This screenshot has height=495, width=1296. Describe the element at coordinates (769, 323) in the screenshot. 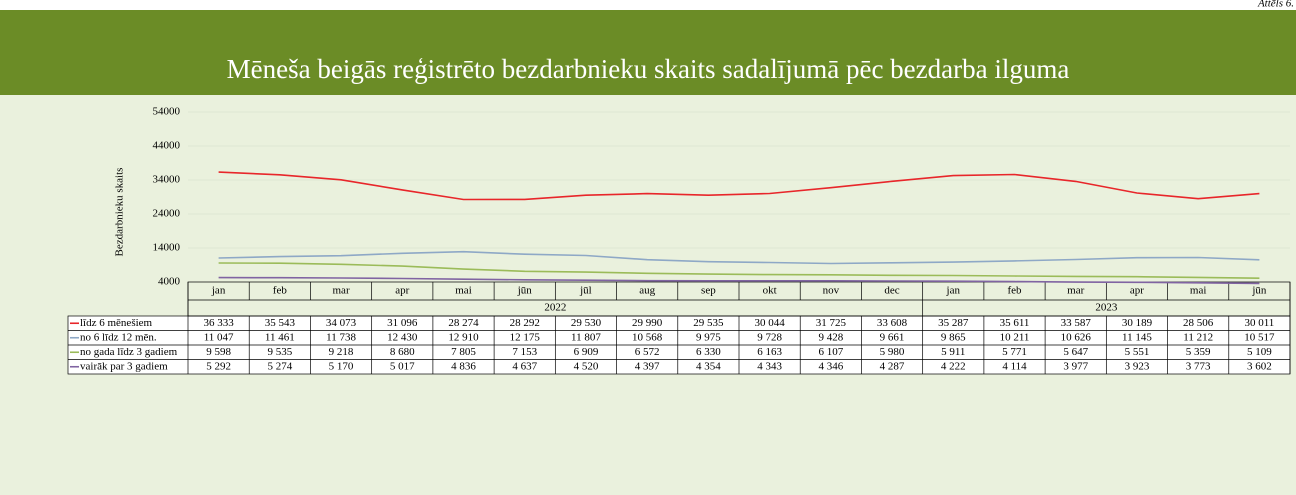

I see `table-value: 30 044` at that location.